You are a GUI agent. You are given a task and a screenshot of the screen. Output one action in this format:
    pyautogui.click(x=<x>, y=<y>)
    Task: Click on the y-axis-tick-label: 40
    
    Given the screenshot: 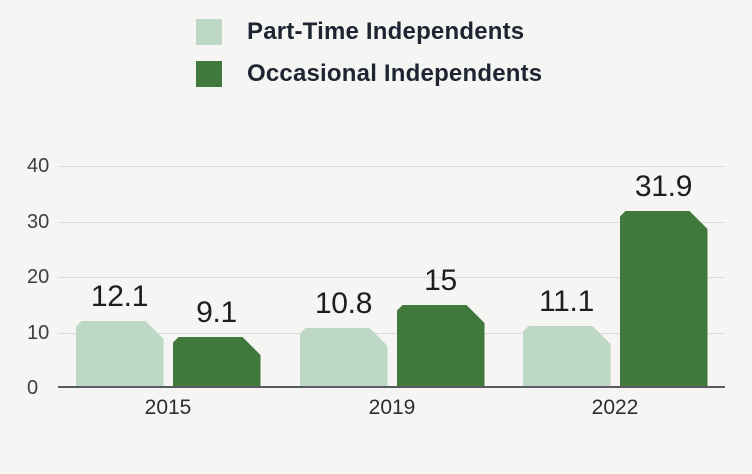 What is the action you would take?
    pyautogui.click(x=38, y=166)
    